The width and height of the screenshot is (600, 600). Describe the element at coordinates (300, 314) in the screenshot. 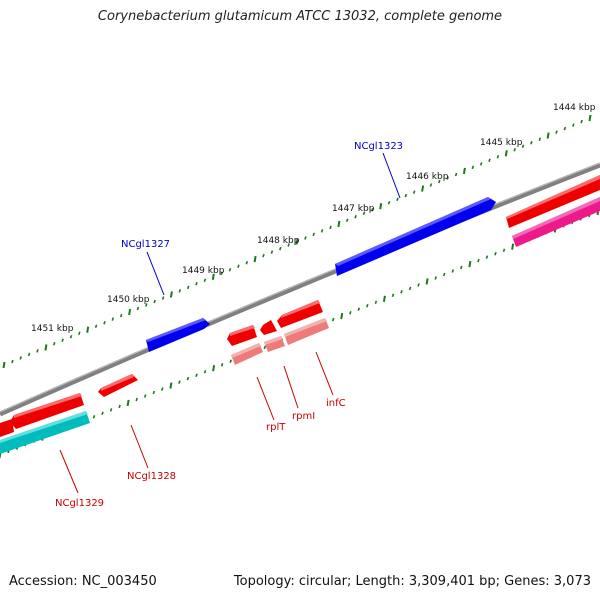

I see `gene-infC` at that location.